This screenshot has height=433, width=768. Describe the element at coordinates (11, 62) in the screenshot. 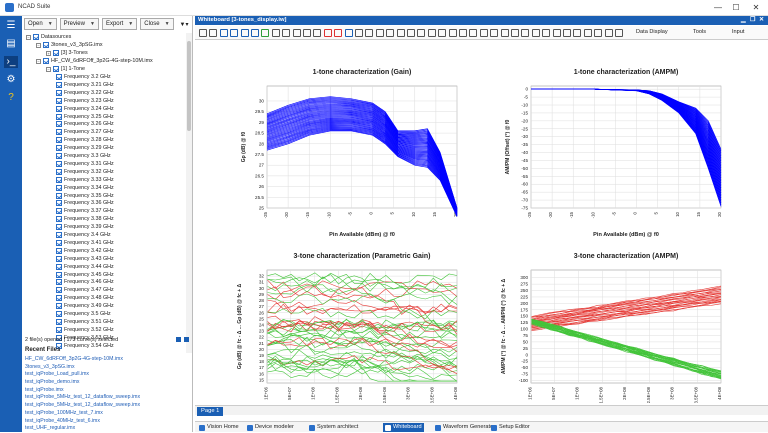

I see `terminal-icon: ›_` at that location.